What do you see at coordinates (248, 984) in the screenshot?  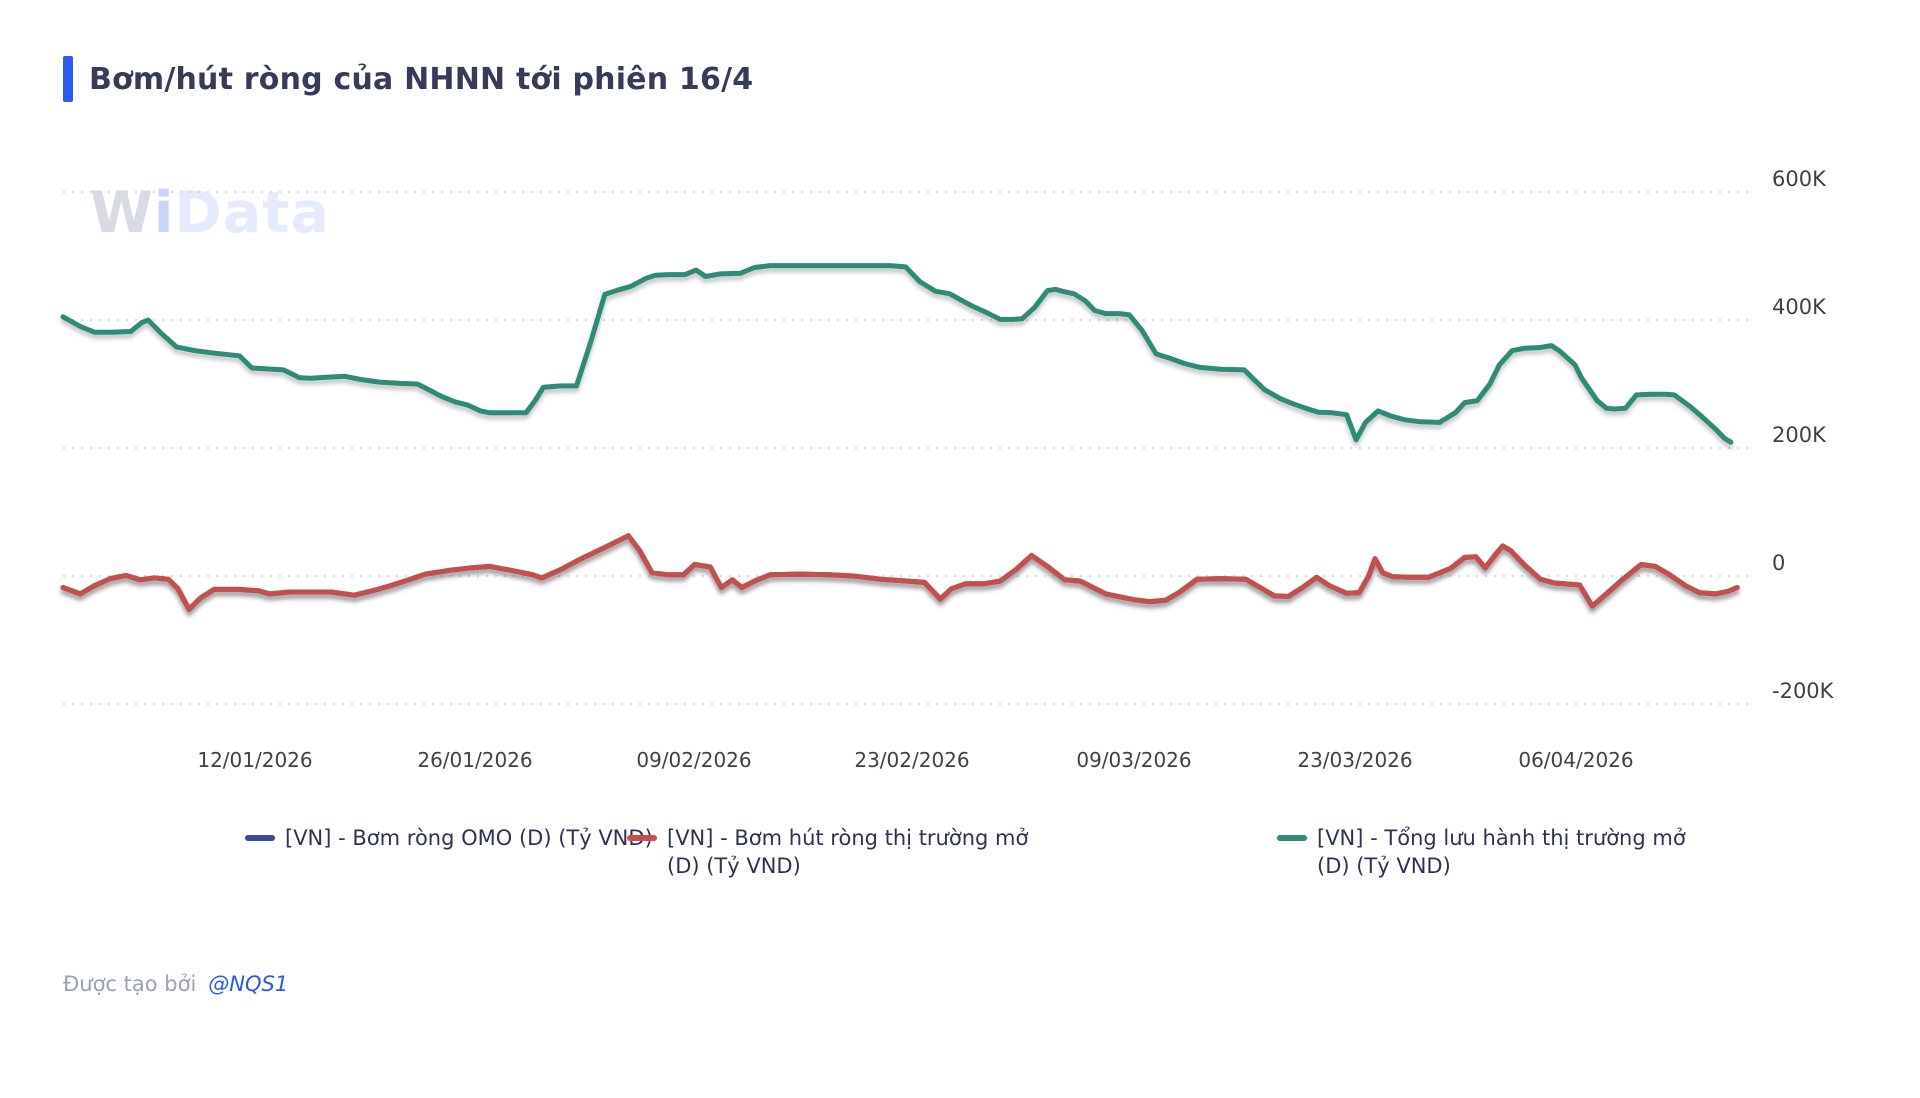 I see `author-link: @NQS1` at bounding box center [248, 984].